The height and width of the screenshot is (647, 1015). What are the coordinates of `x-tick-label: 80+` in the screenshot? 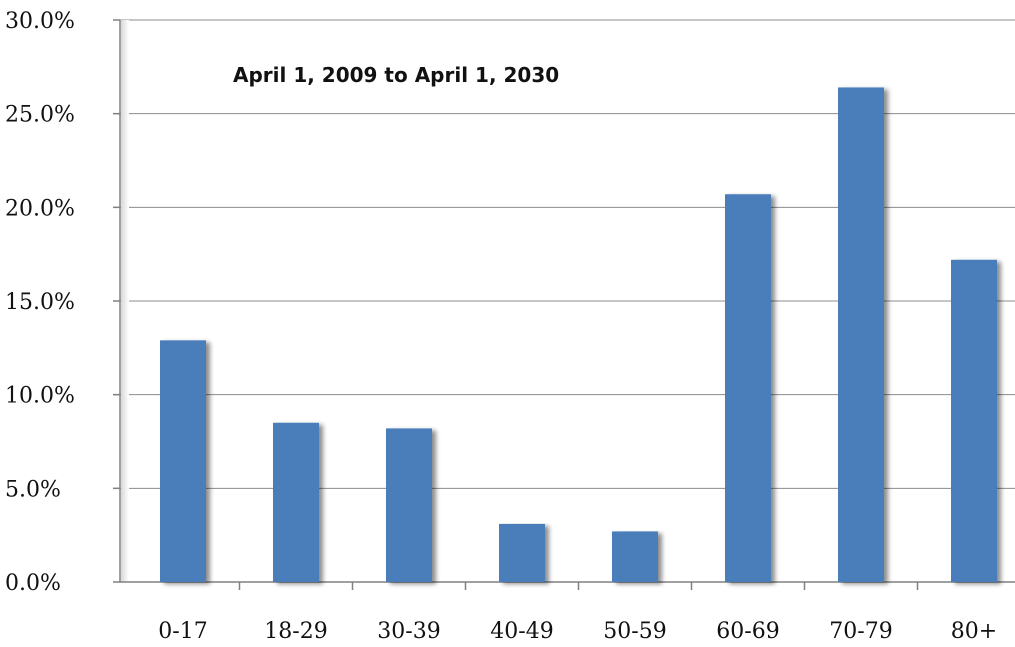 It's located at (974, 631).